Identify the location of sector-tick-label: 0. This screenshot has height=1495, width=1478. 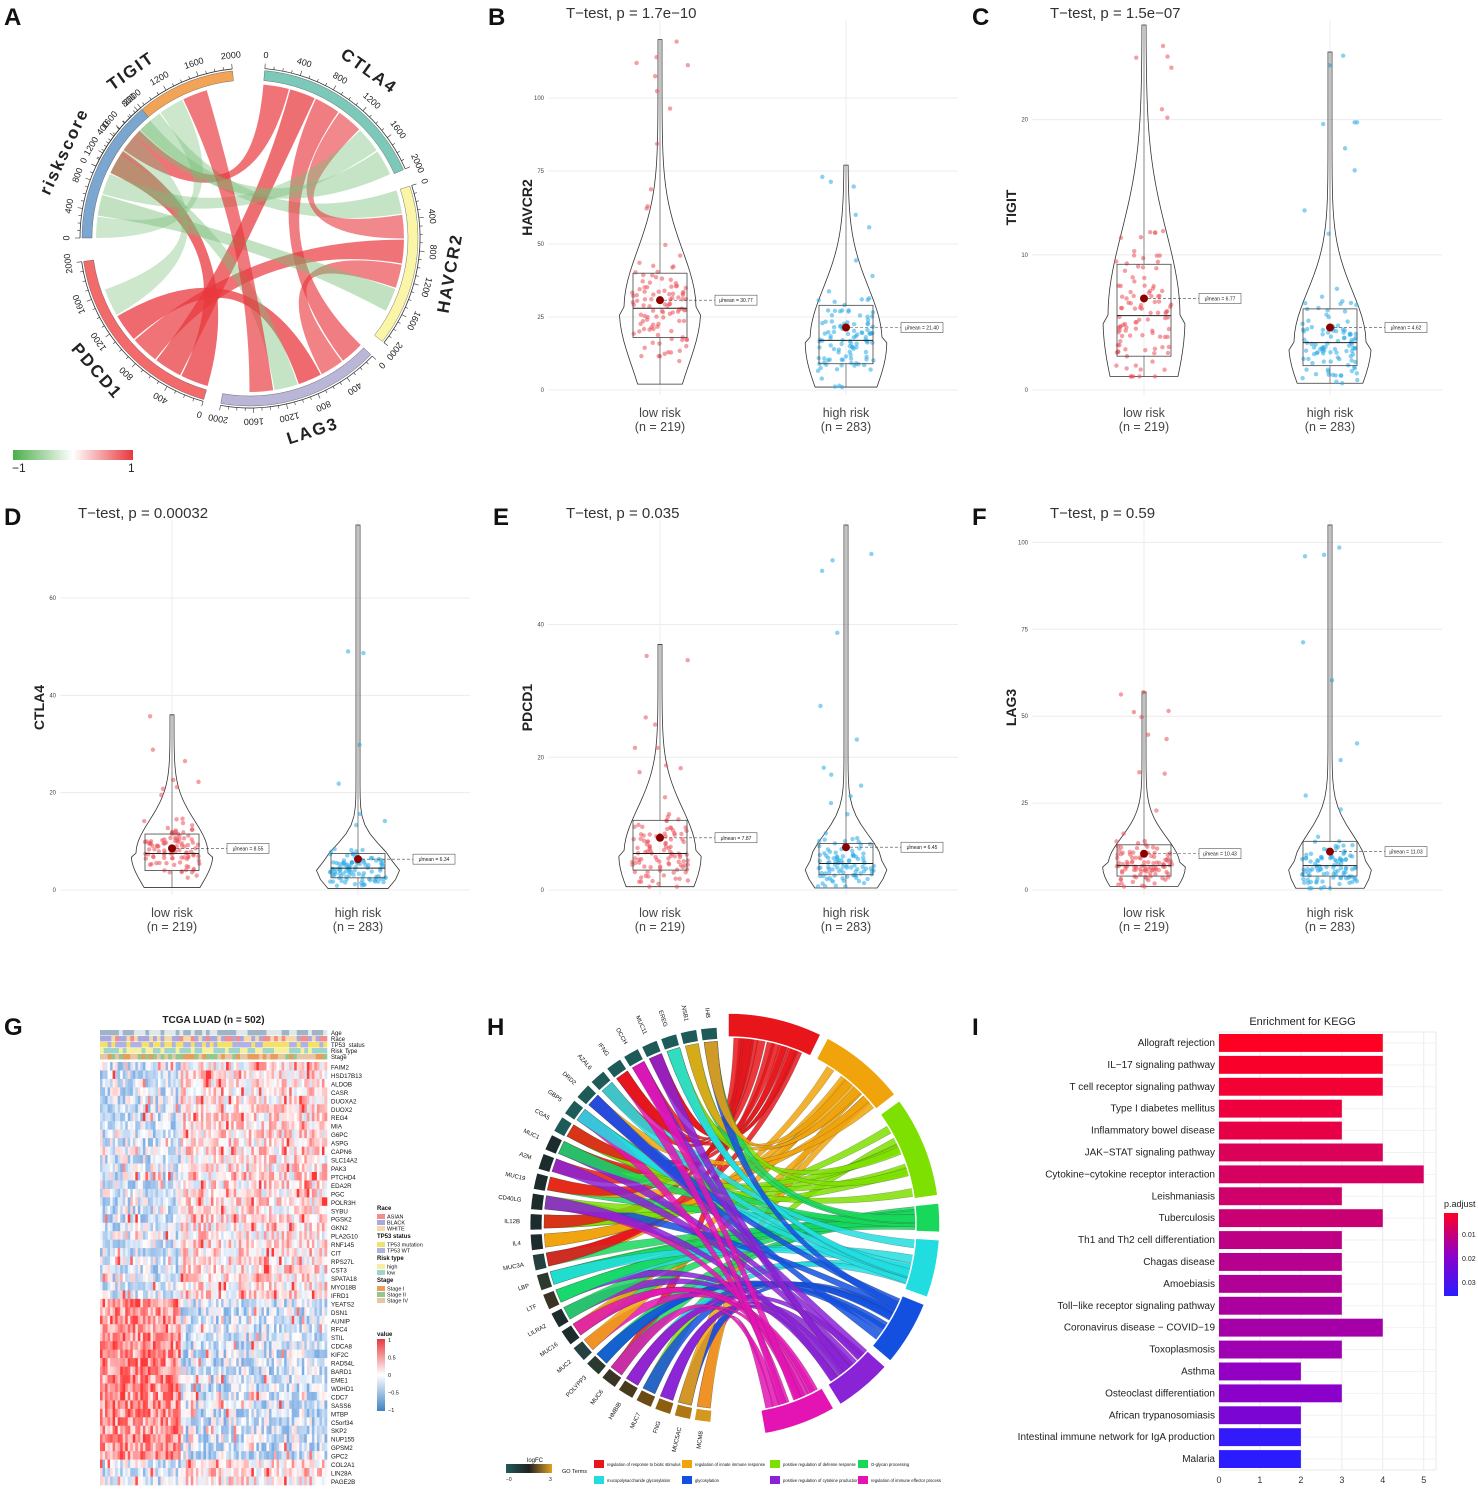
(266, 55).